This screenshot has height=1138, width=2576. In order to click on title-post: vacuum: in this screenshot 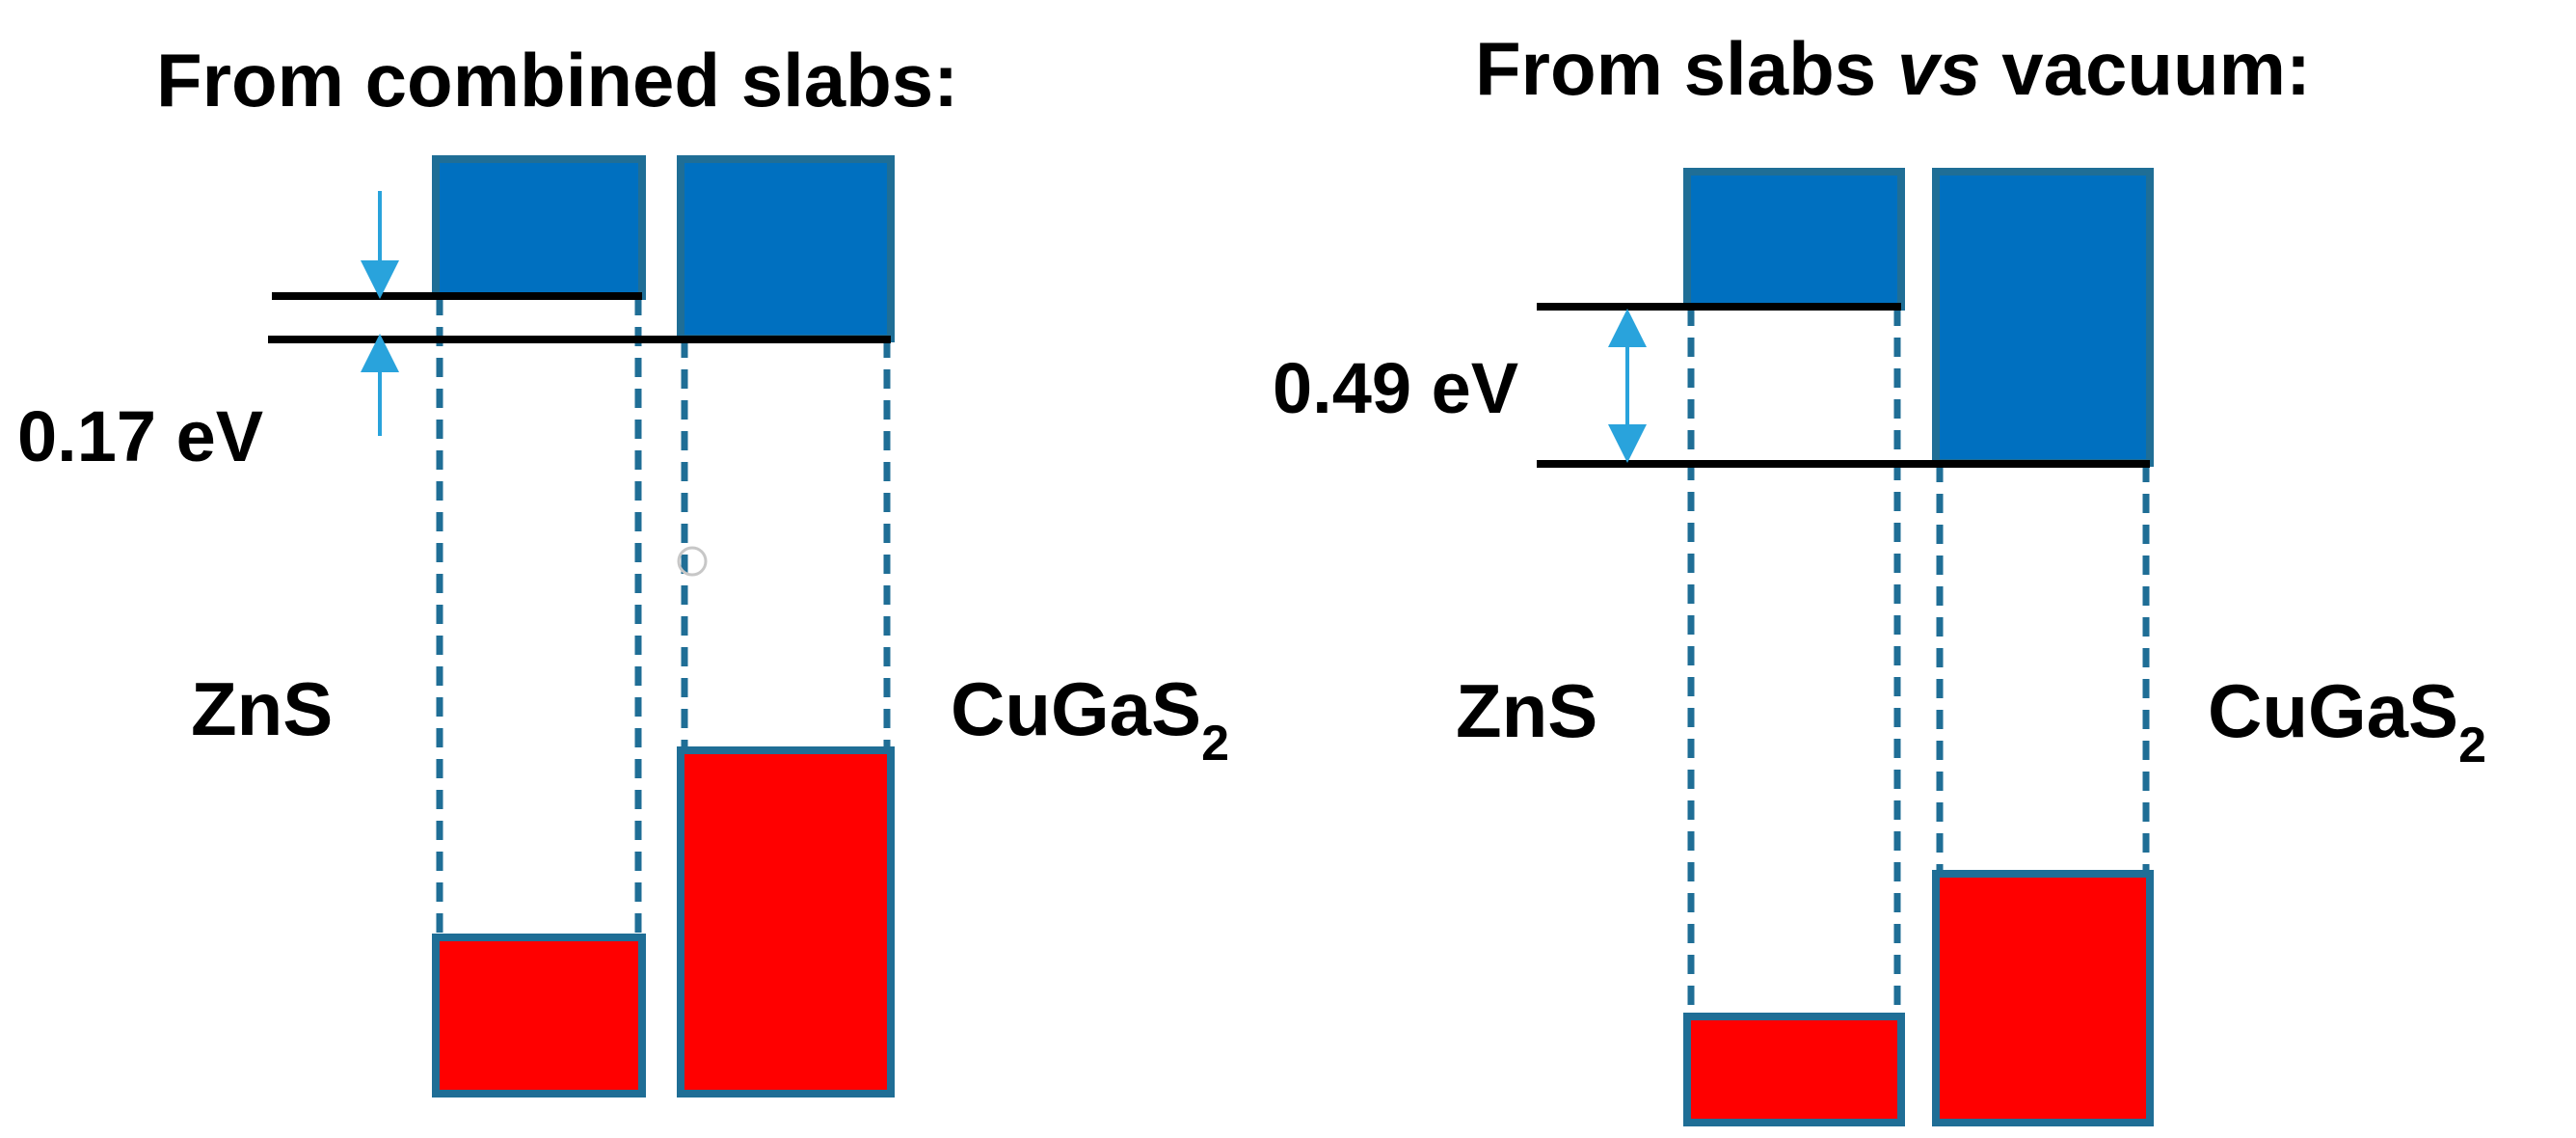, I will do `click(2146, 68)`.